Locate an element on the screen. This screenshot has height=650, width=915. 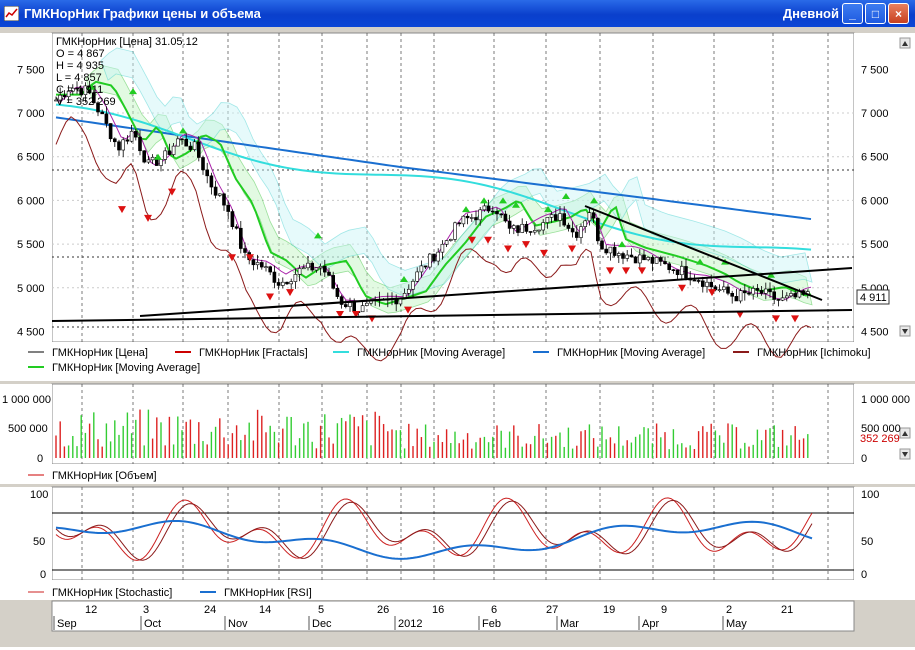
scroll-up-arrow is located at coordinates (905, 43).